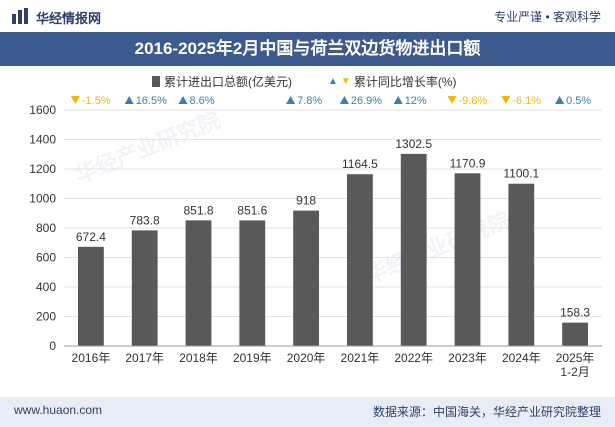  I want to click on triangle-down-icon: ▼, so click(345, 81).